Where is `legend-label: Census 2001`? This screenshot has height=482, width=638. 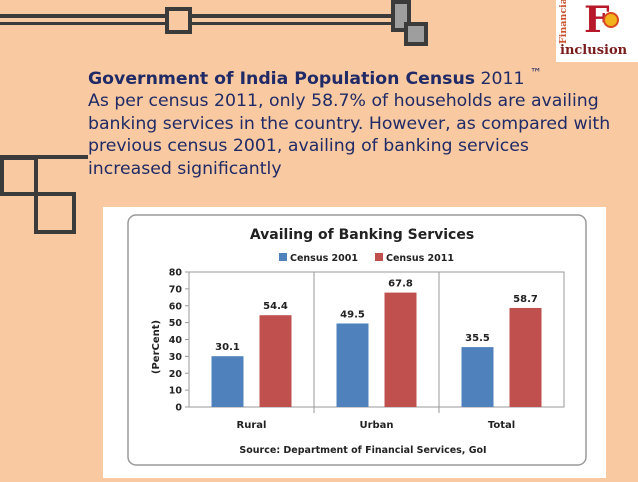 legend-label: Census 2001 is located at coordinates (324, 258).